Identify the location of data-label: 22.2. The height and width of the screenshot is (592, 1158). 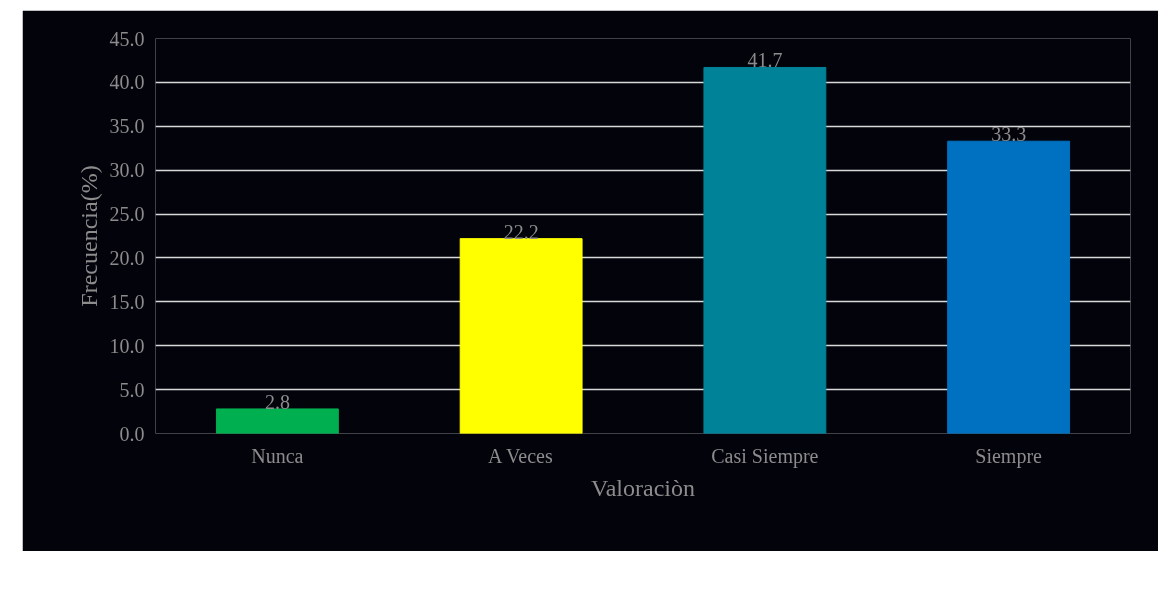
(521, 231).